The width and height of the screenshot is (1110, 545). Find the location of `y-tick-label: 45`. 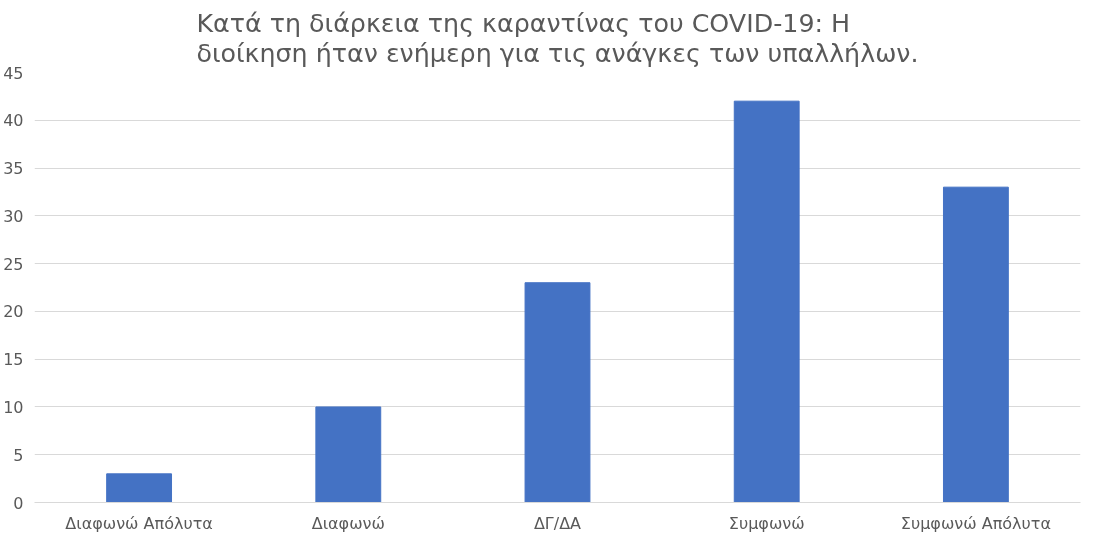

y-tick-label: 45 is located at coordinates (13, 73).